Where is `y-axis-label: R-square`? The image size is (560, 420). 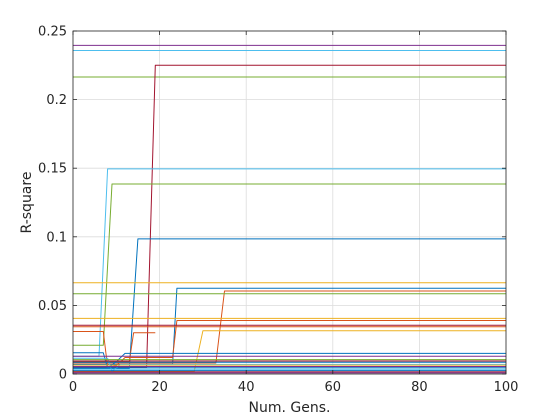
y-axis-label: R-square is located at coordinates (27, 203).